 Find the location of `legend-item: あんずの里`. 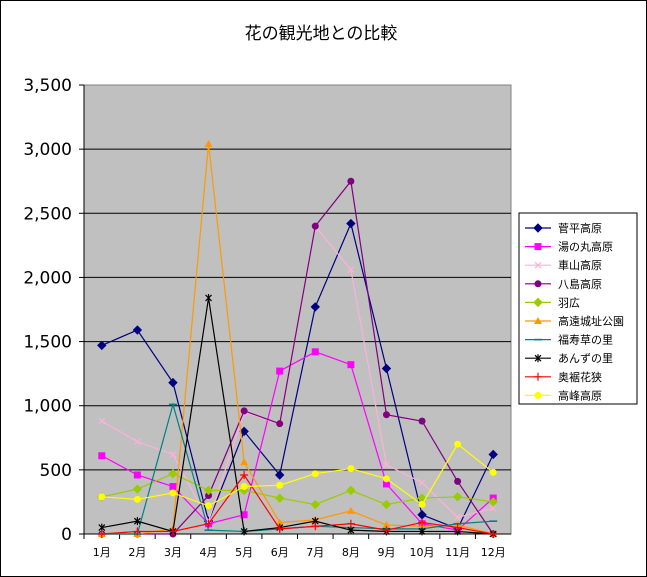

legend-item: あんずの里 is located at coordinates (569, 358).